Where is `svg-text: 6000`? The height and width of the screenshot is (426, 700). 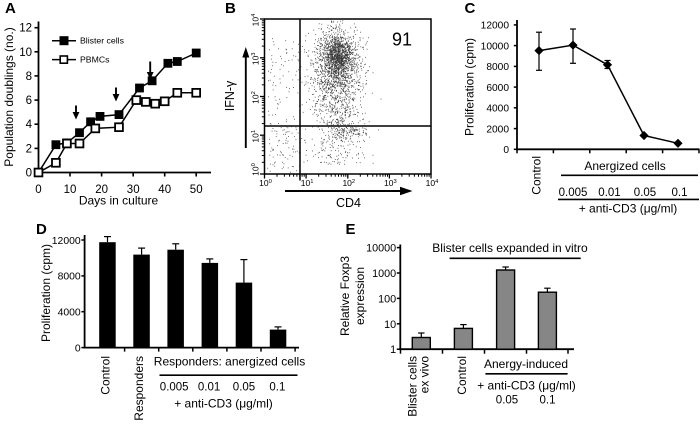 svg-text: 6000 is located at coordinates (497, 88).